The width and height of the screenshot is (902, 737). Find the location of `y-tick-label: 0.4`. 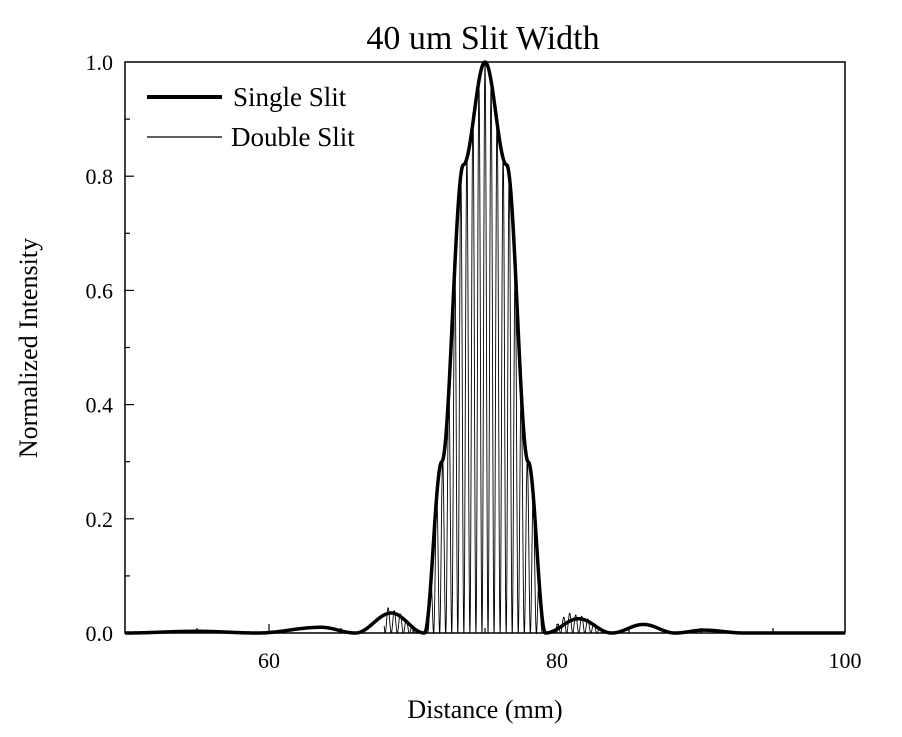

y-tick-label: 0.4 is located at coordinates (100, 405).